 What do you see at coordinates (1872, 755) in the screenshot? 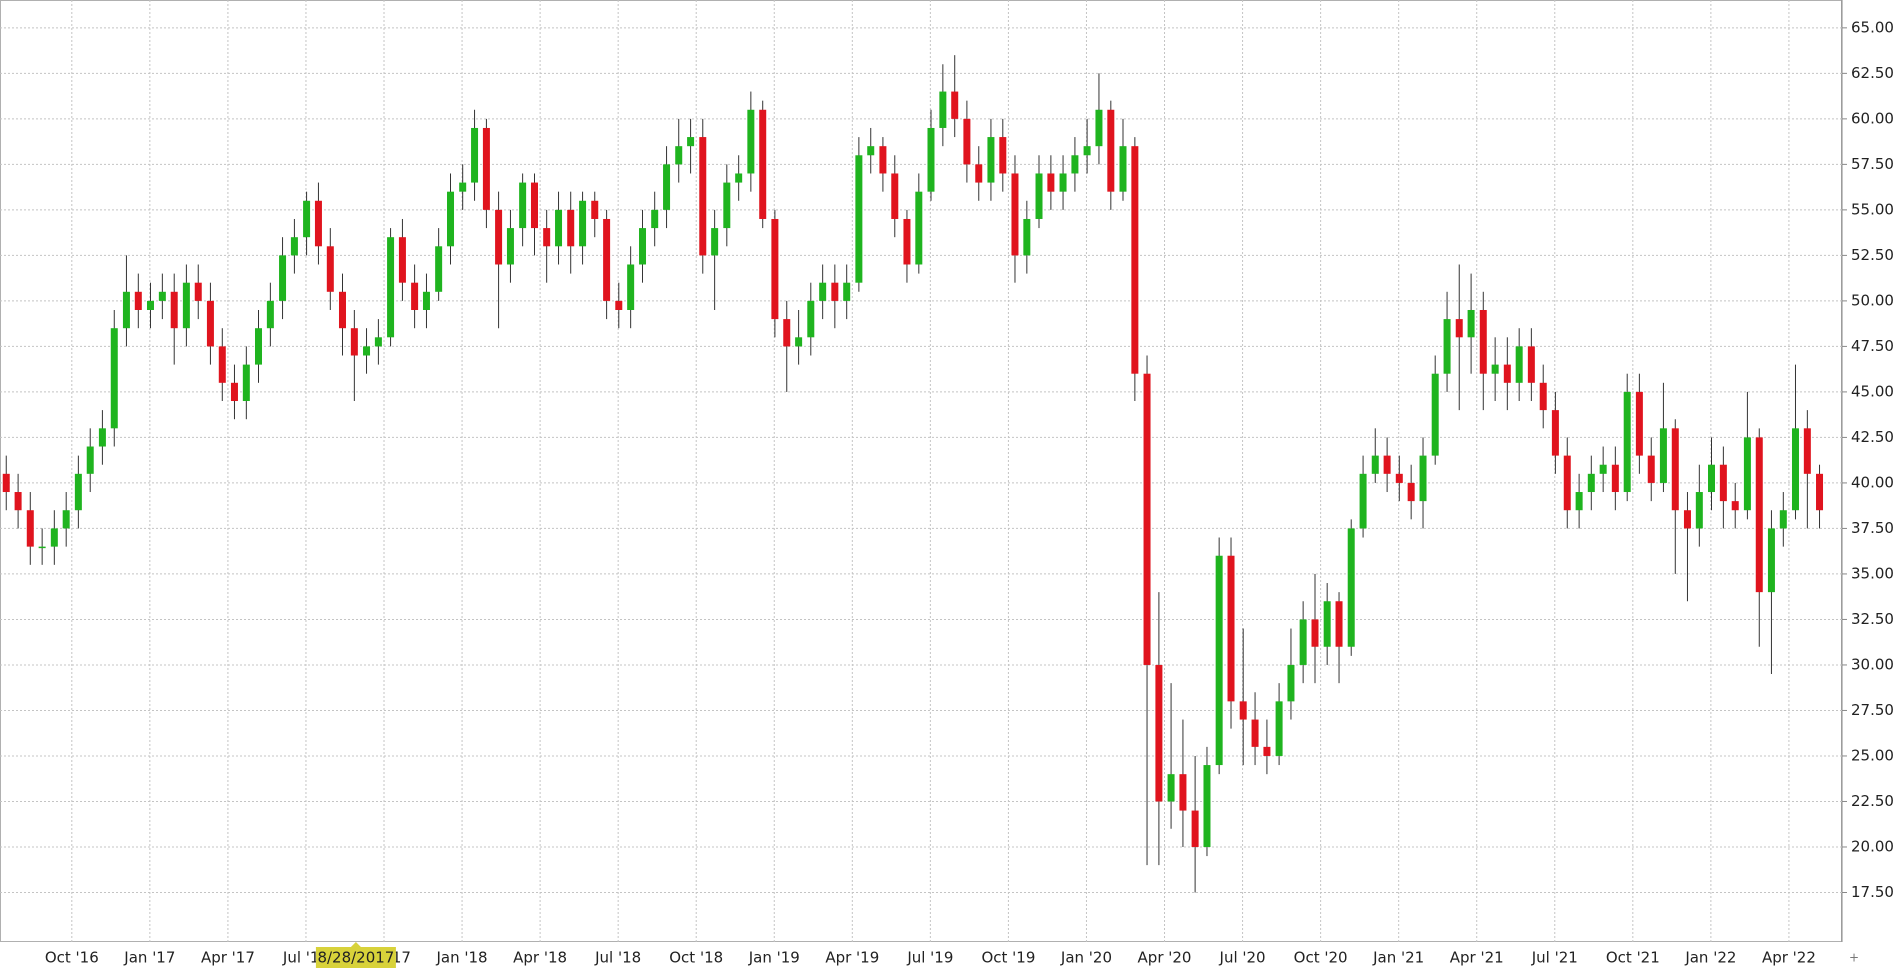
I see `y-tick-label: 25.00` at bounding box center [1872, 755].